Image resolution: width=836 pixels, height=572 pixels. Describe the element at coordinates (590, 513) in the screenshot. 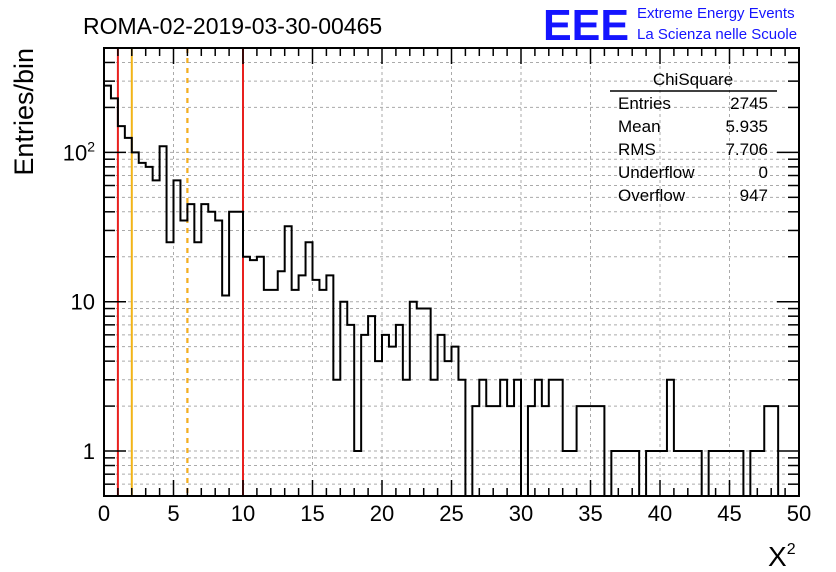

I see `x-tick-label: 35` at that location.